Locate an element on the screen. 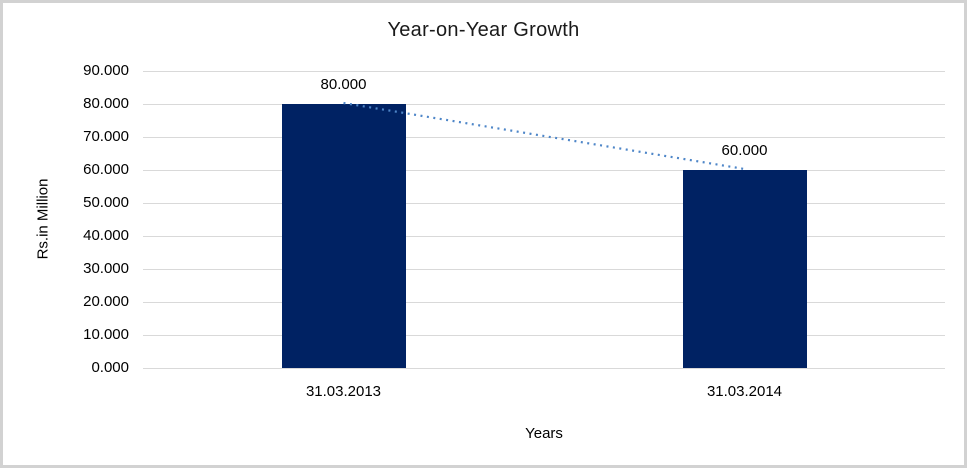 The width and height of the screenshot is (967, 471). bar-31.03.2014 is located at coordinates (744, 269).